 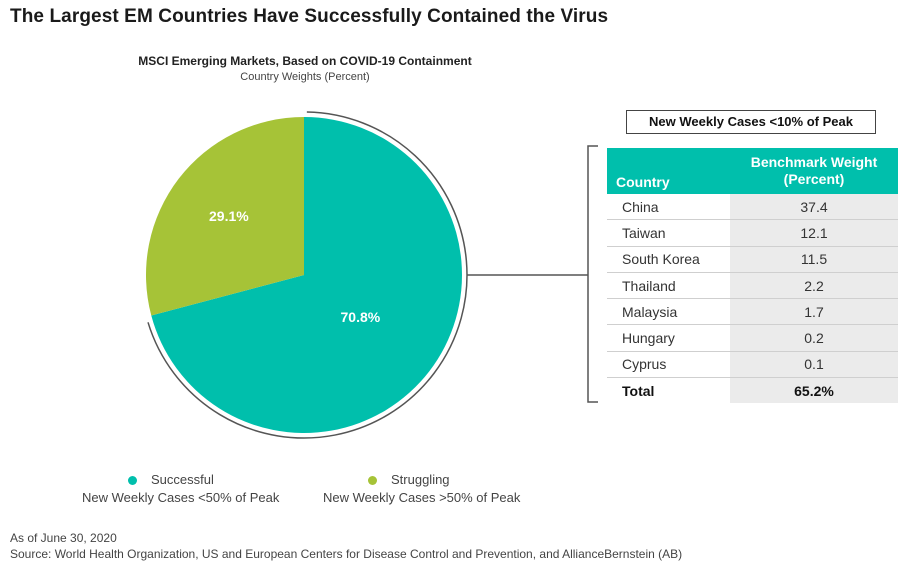 I want to click on column-header-weight: Benchmark Weight (Percent), so click(x=814, y=171).